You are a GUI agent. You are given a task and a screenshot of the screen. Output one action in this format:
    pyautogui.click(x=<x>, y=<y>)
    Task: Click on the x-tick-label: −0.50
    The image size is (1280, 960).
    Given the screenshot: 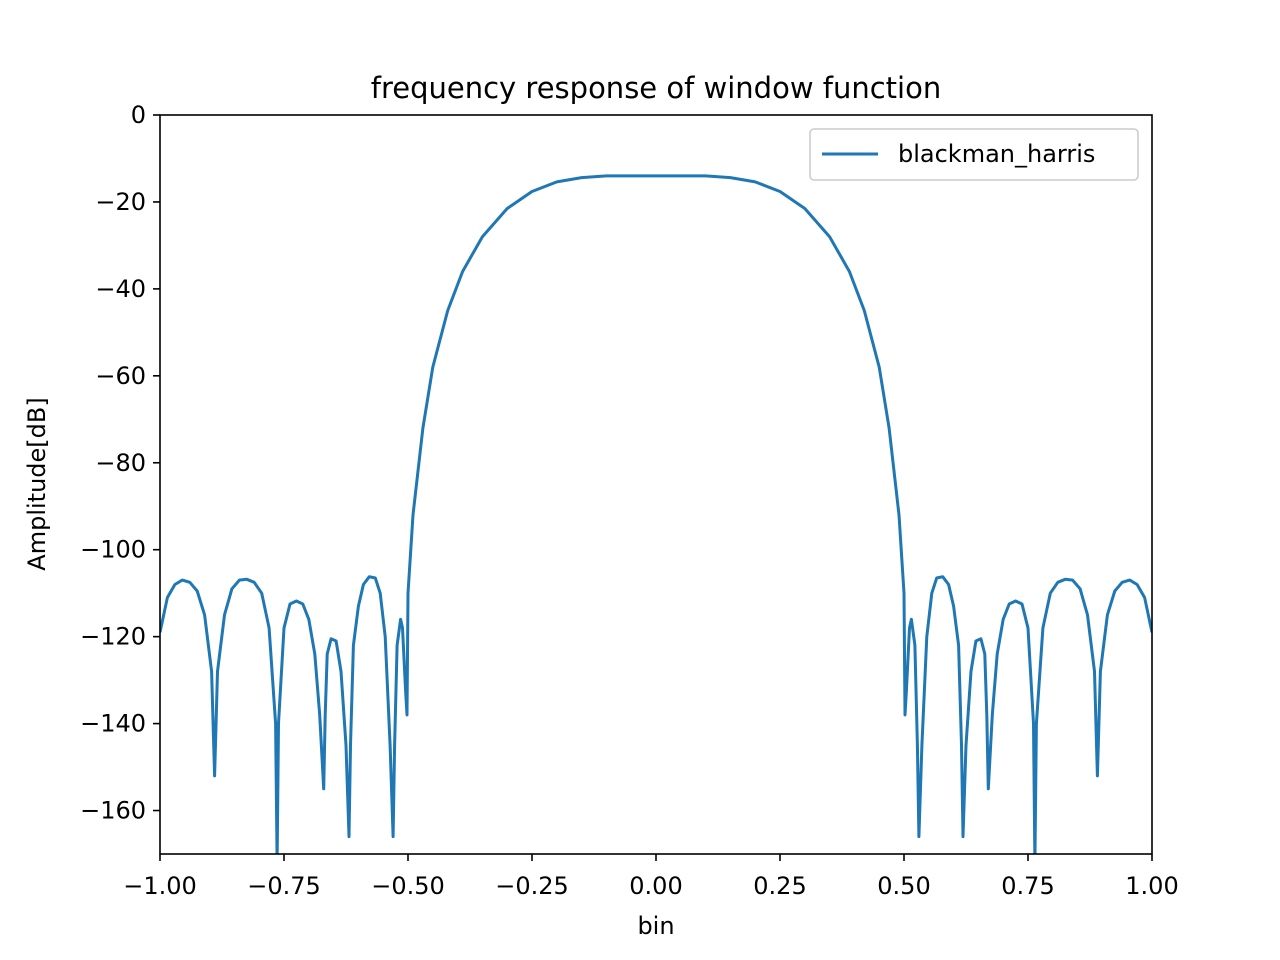 What is the action you would take?
    pyautogui.click(x=408, y=886)
    